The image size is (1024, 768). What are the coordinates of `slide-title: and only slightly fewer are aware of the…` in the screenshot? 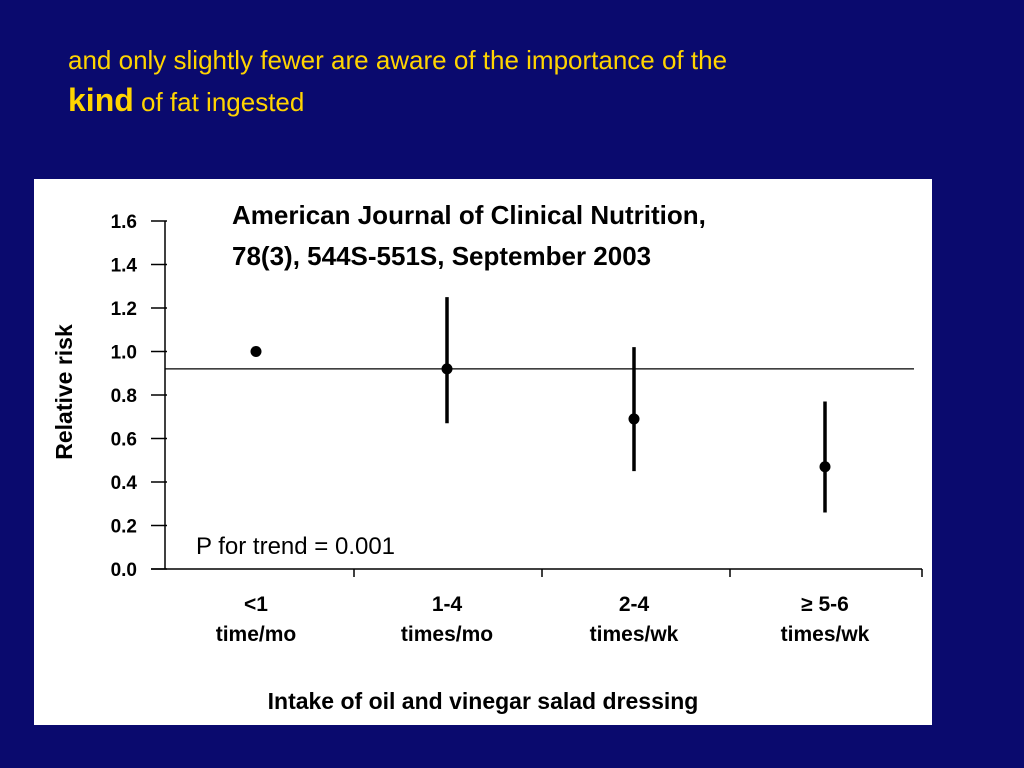 It's located at (518, 81).